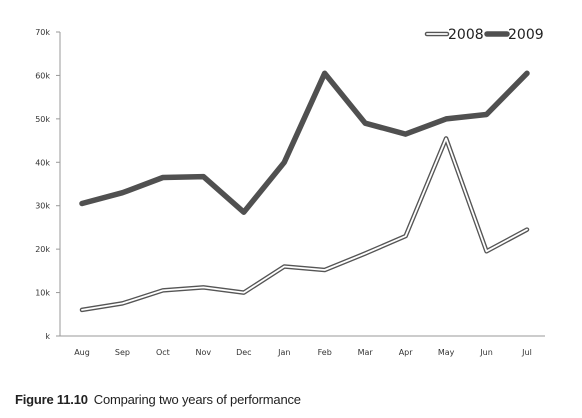 This screenshot has height=418, width=582. Describe the element at coordinates (47, 336) in the screenshot. I see `y-tick-label: k` at that location.